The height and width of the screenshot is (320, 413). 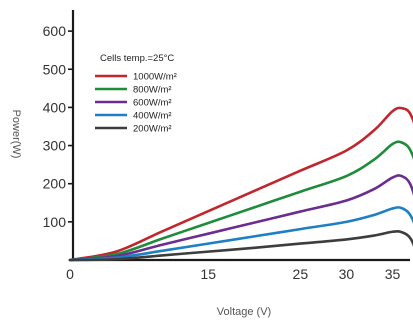 I want to click on legend-label: 600W/m², so click(x=152, y=103).